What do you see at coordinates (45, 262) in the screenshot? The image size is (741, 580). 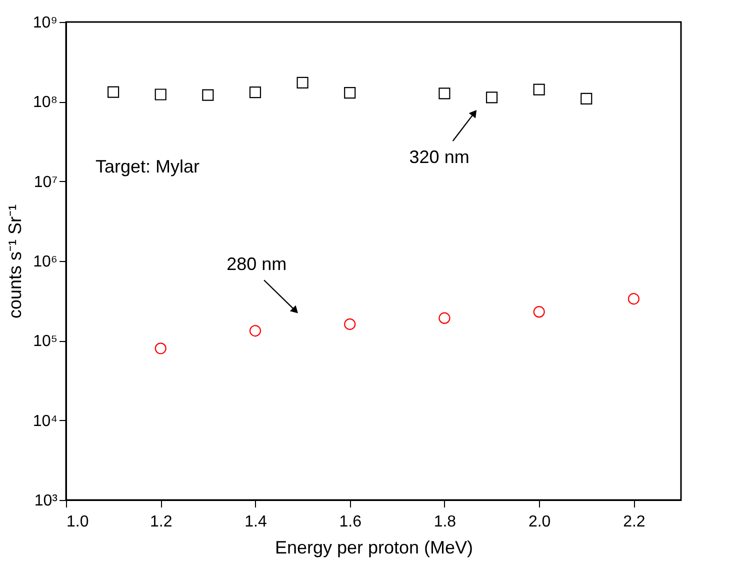 I see `y-tick-label: 10⁶` at bounding box center [45, 262].